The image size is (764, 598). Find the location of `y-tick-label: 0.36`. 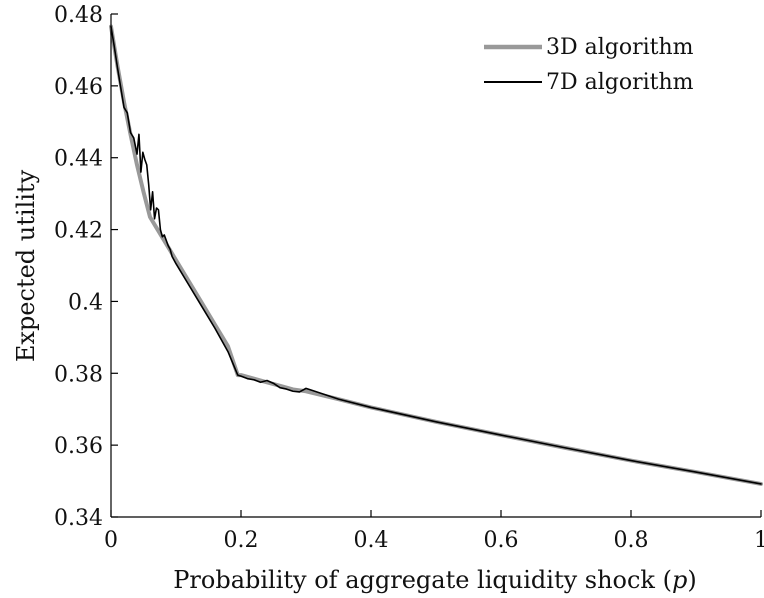

y-tick-label: 0.36 is located at coordinates (78, 446).